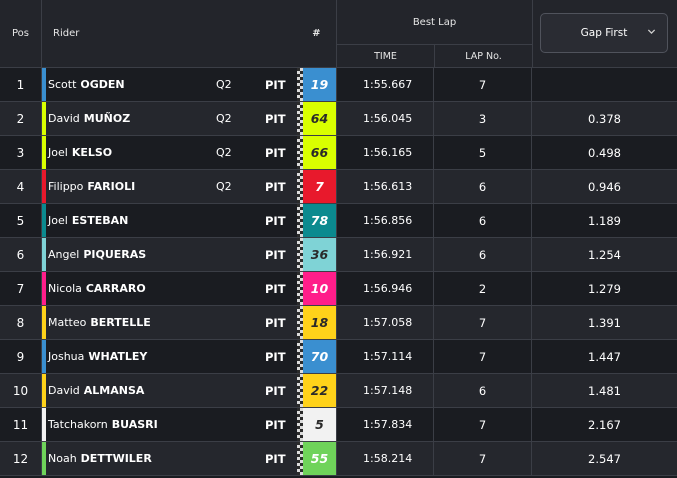 The width and height of the screenshot is (677, 478). Describe the element at coordinates (483, 288) in the screenshot. I see `best-lap-number: 2` at that location.